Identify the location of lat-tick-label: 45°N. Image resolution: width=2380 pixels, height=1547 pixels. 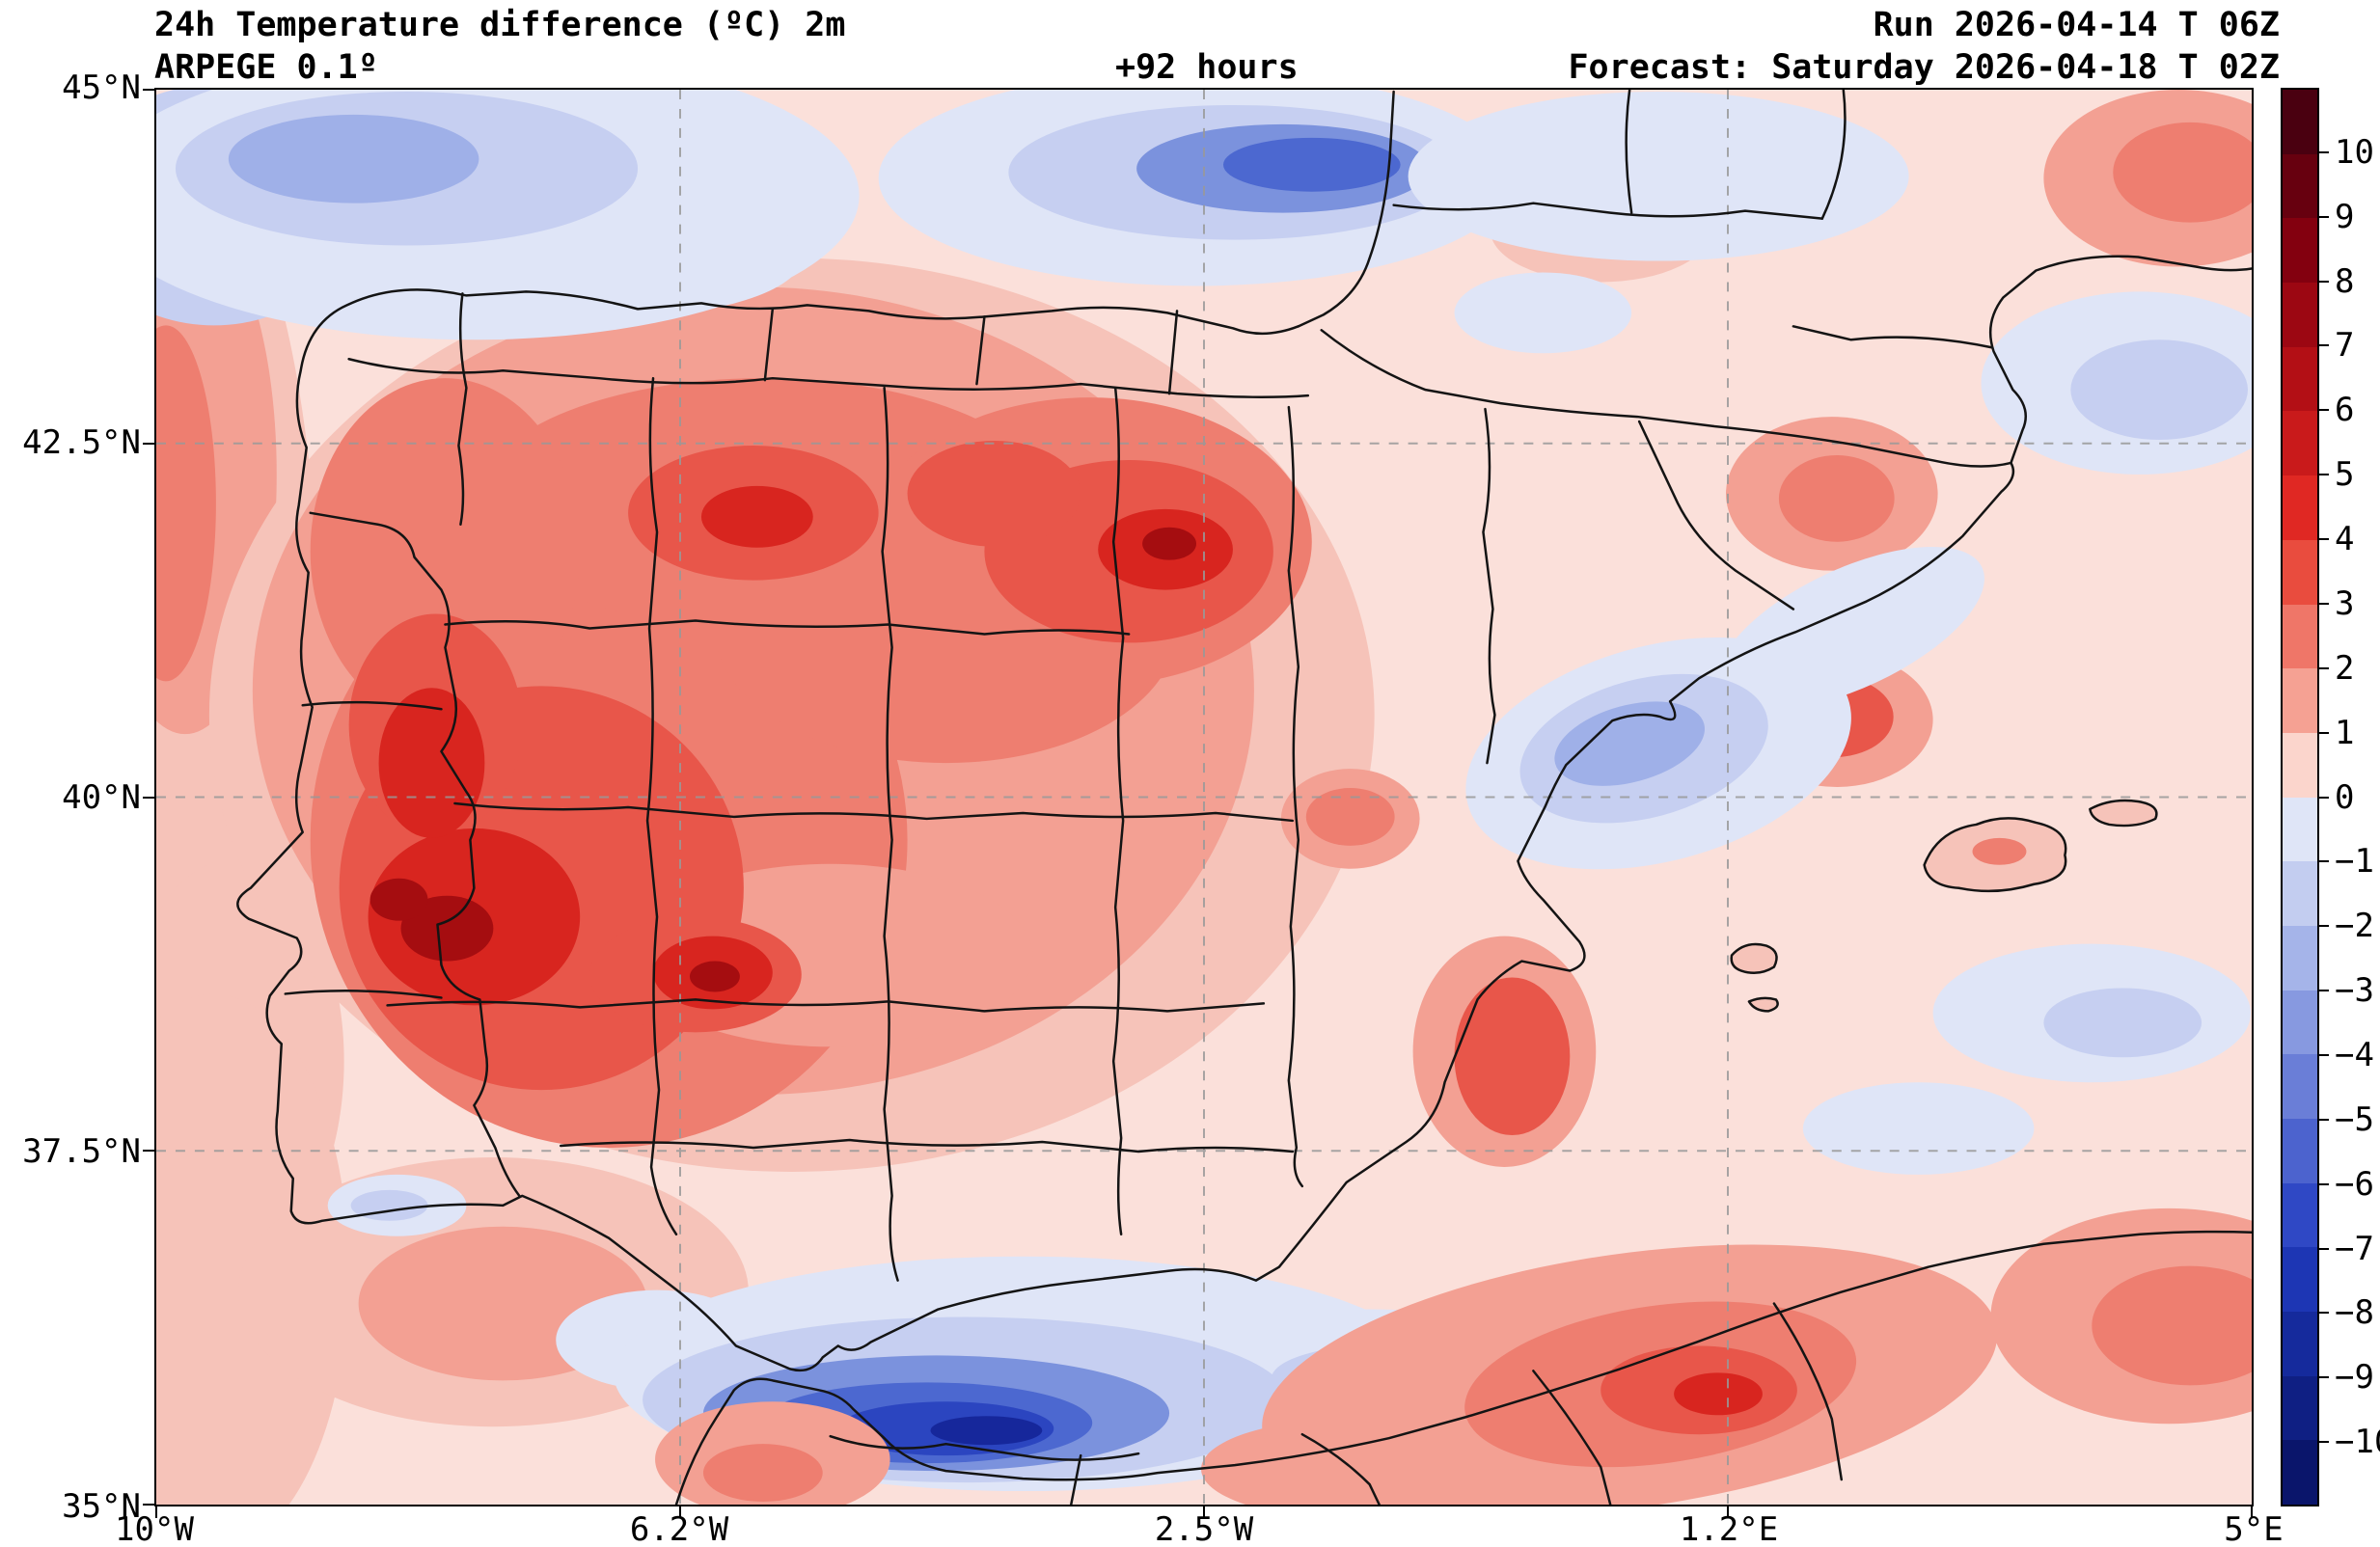
(102, 88).